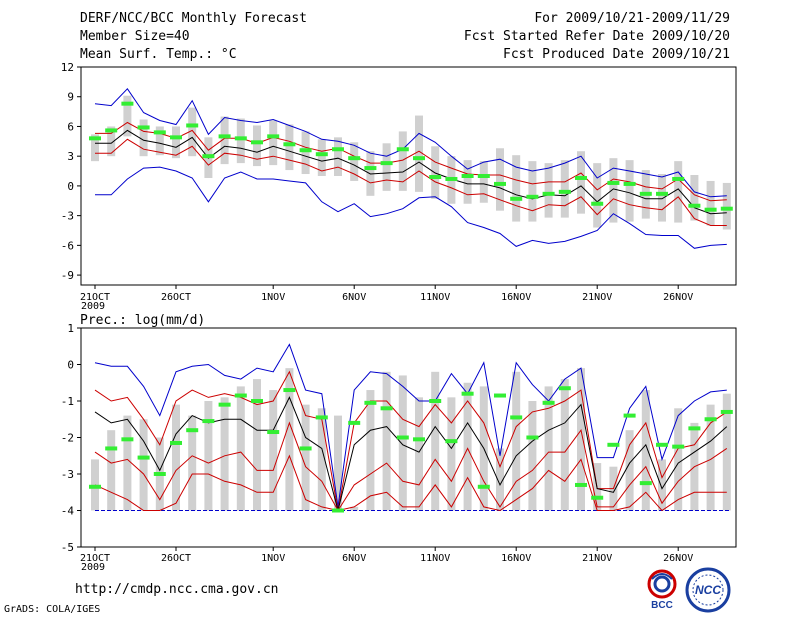 The height and width of the screenshot is (618, 800). What do you see at coordinates (411, 161) in the screenshot?
I see `temp-upper-line` at bounding box center [411, 161].